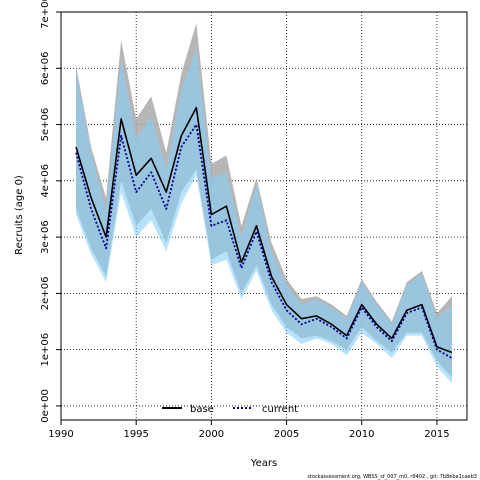 Image resolution: width=480 pixels, height=480 pixels. What do you see at coordinates (50, 211) in the screenshot?
I see `y-axis: 0e+00 1e+06 2e+06 3e+06 4e+06 5e+06 6e+06 7e+06` at bounding box center [50, 211].